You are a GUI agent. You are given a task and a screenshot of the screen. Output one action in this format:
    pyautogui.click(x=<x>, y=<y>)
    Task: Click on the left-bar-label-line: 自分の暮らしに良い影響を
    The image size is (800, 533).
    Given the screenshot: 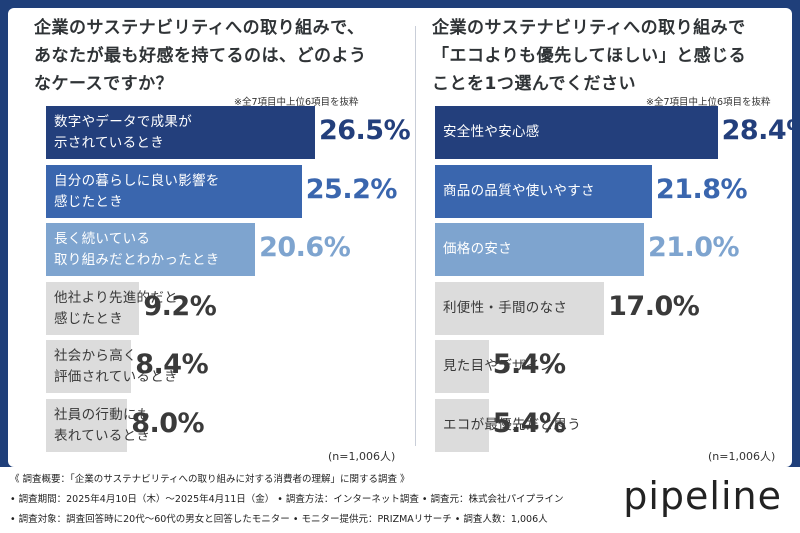 What is the action you would take?
    pyautogui.click(x=137, y=180)
    